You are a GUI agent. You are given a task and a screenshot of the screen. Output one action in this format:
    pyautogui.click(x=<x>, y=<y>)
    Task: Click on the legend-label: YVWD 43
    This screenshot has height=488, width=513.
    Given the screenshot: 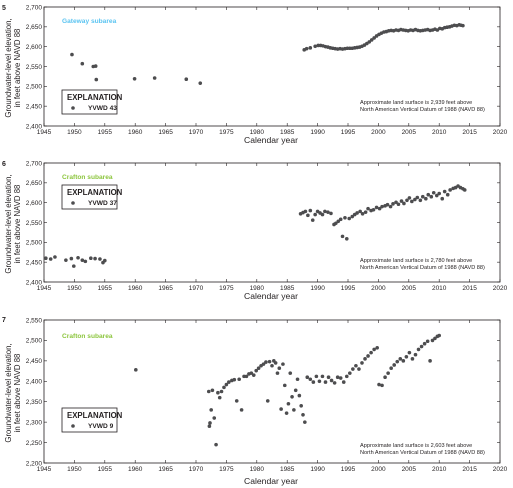 What is the action you would take?
    pyautogui.click(x=102, y=108)
    